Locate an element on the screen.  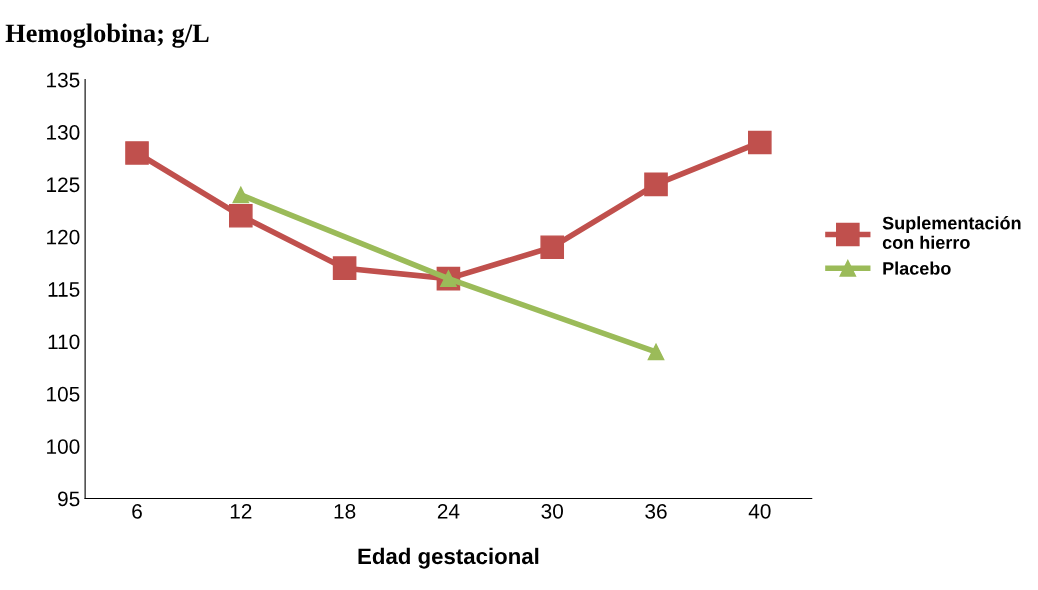
x-tick-label: 24 is located at coordinates (448, 511).